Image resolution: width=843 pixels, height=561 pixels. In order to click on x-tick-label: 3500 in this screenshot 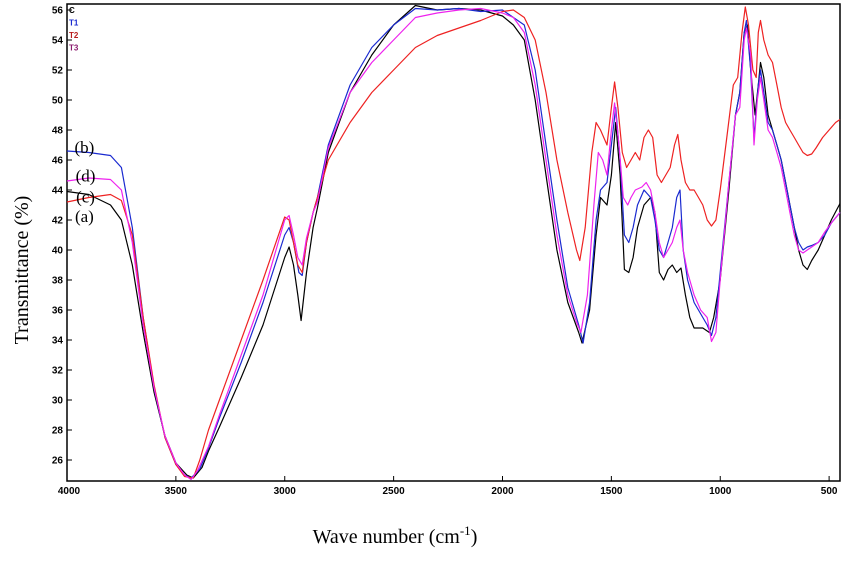, I will do `click(176, 491)`.